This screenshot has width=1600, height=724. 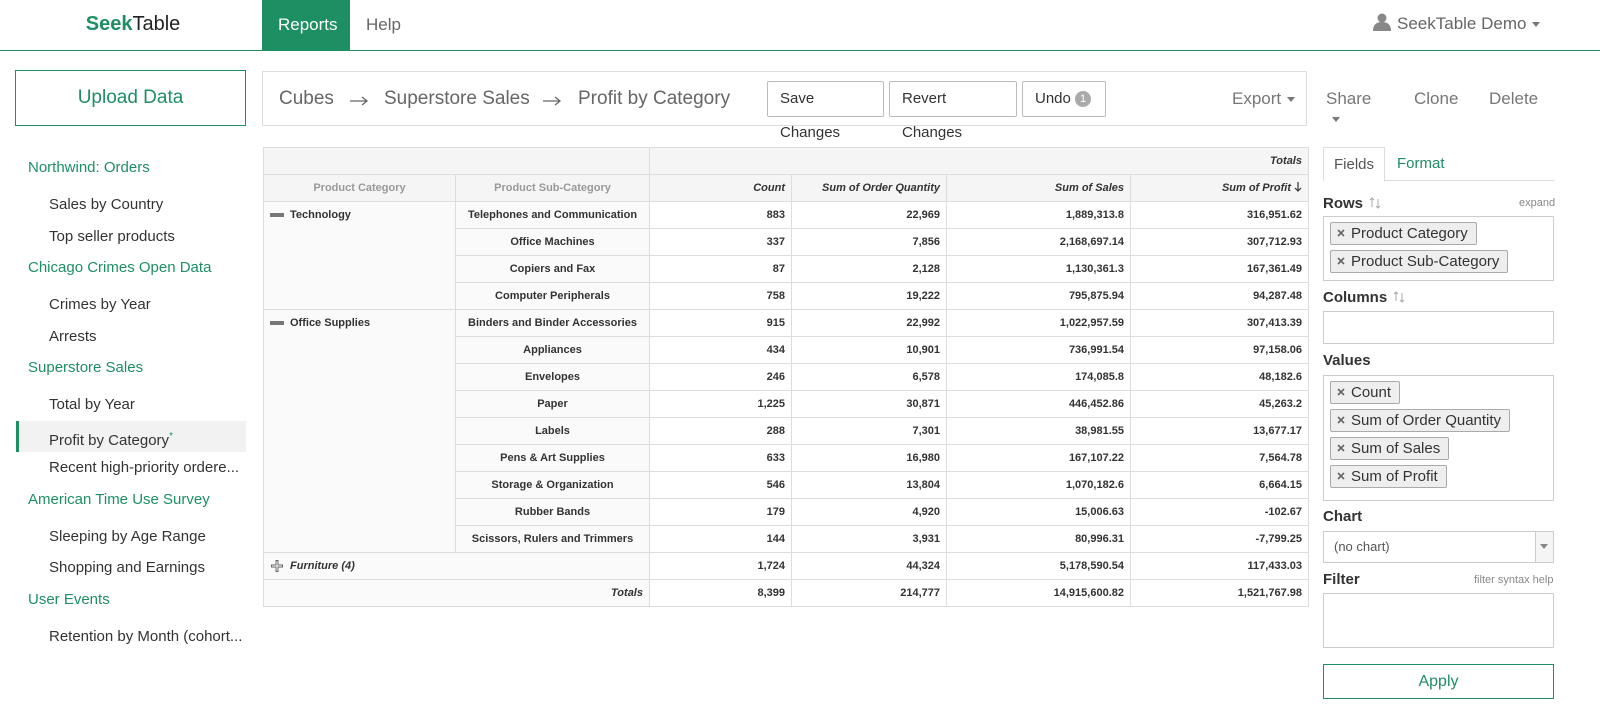 I want to click on action-label: Share, so click(x=1349, y=98).